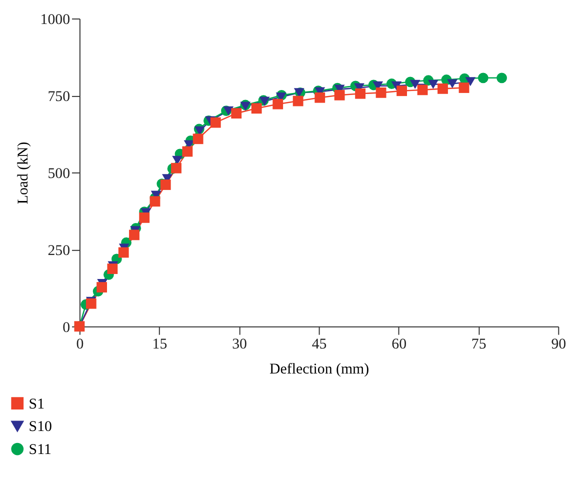 The width and height of the screenshot is (581, 492). I want to click on x-tick-label: 0, so click(80, 344).